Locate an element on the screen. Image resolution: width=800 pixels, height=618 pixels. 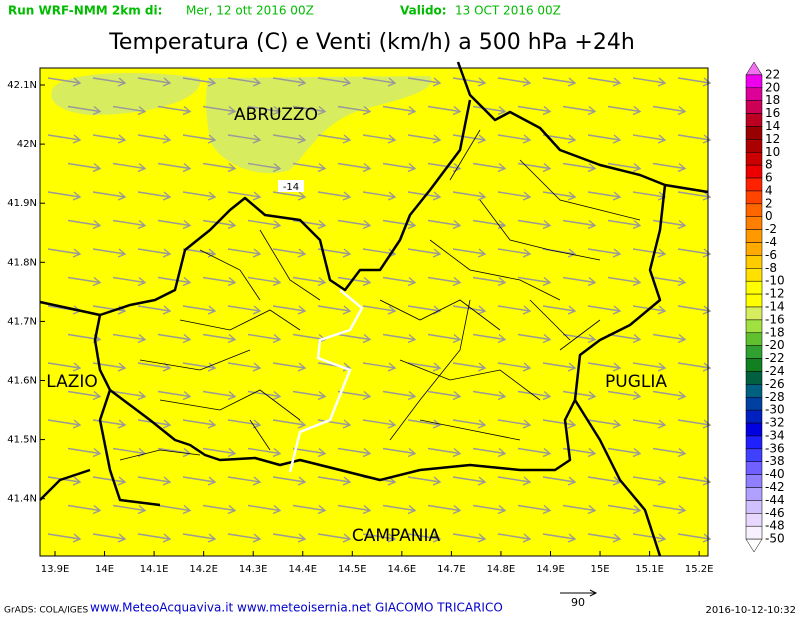
colorbar-label: -4 is located at coordinates (771, 242).